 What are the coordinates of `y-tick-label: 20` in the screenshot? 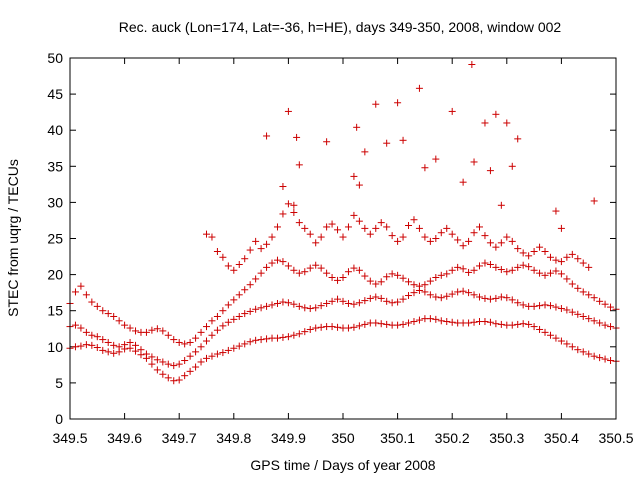 It's located at (55, 275).